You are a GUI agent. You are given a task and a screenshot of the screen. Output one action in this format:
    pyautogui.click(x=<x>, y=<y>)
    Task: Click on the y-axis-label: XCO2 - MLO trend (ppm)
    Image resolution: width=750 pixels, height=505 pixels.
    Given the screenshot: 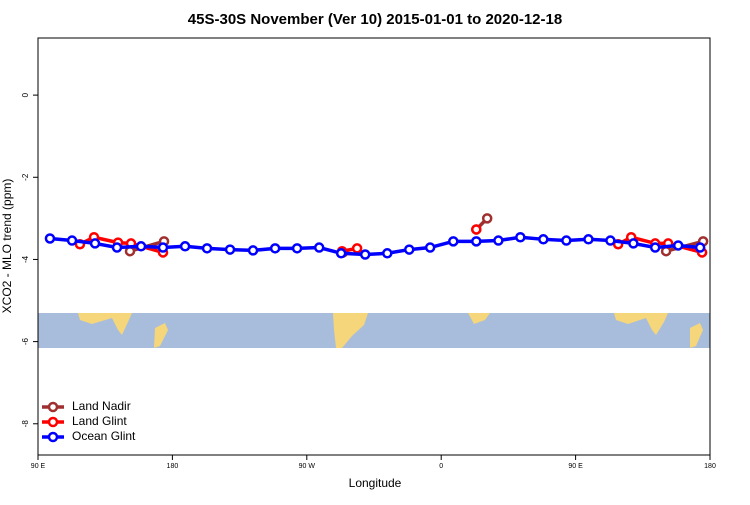 What is the action you would take?
    pyautogui.click(x=7, y=246)
    